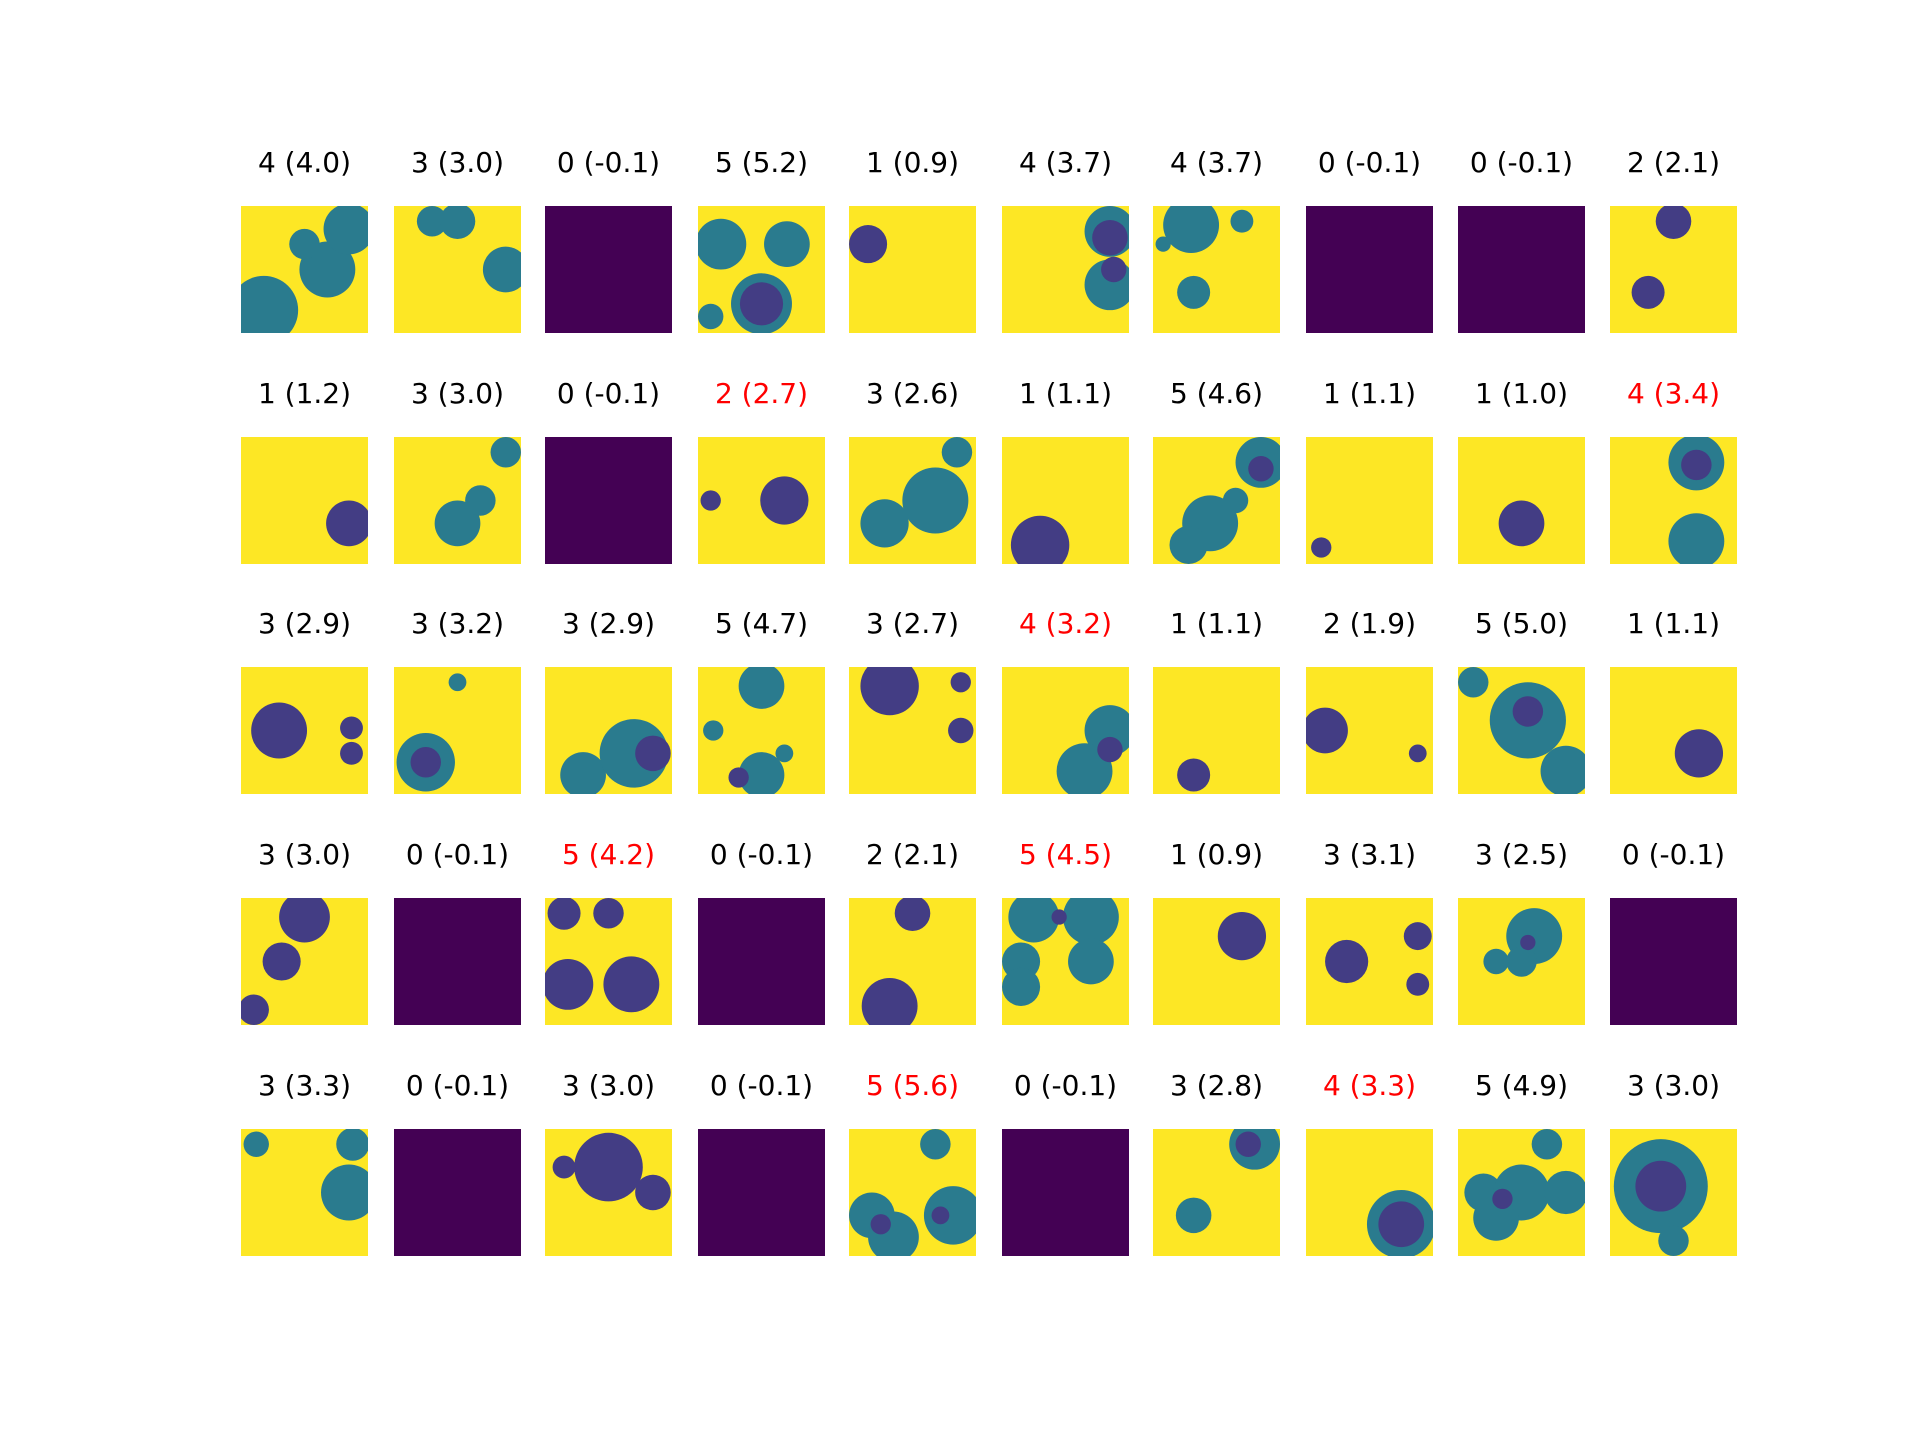  What do you see at coordinates (304, 393) in the screenshot?
I see `panel-title: 1 (1.2)` at bounding box center [304, 393].